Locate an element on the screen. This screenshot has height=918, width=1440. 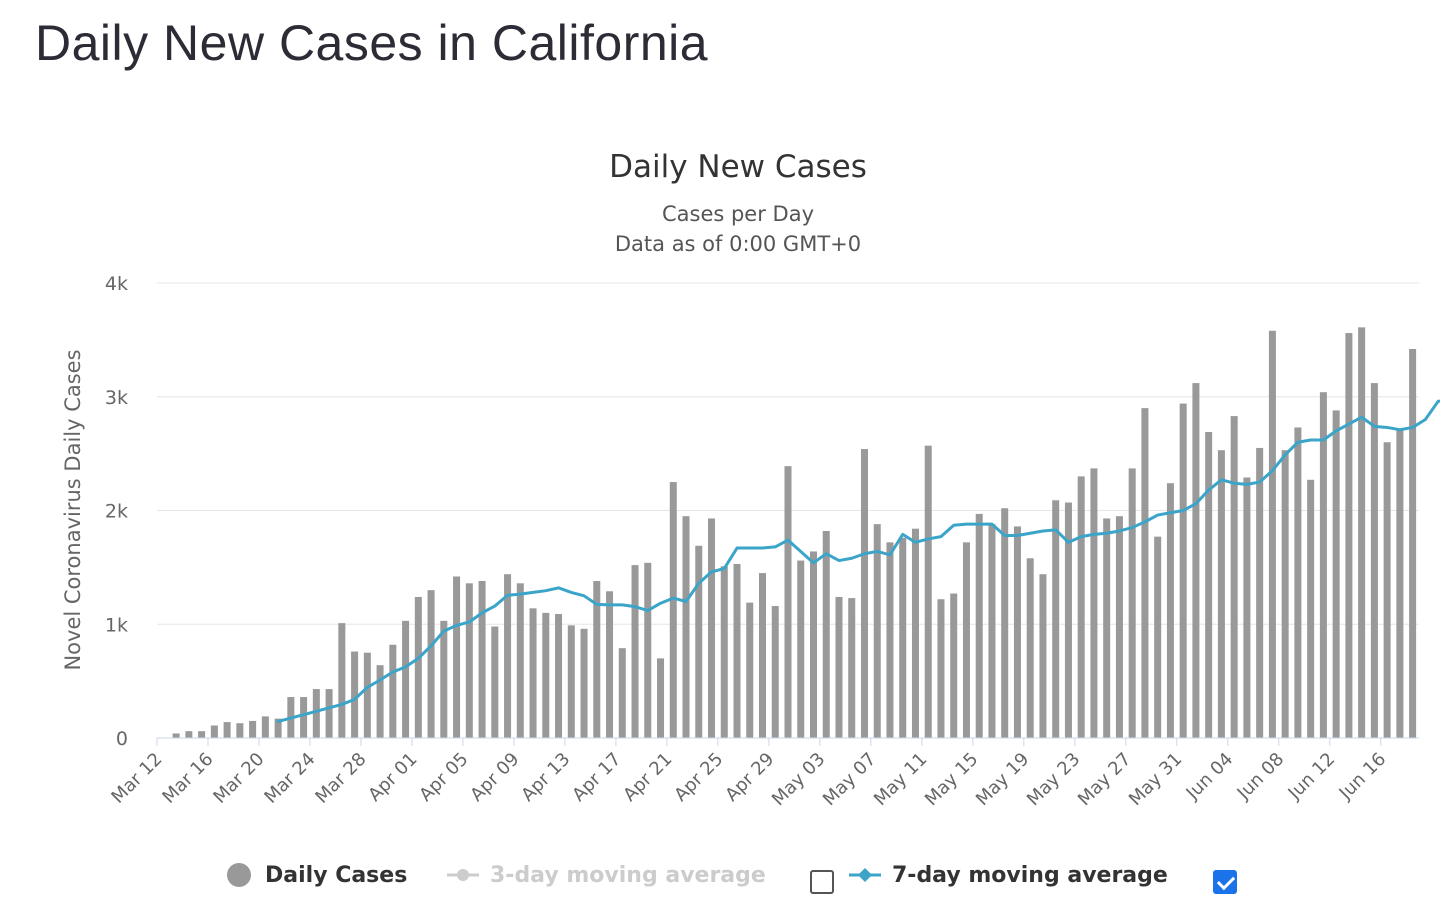
legend-circle-icon is located at coordinates (239, 875).